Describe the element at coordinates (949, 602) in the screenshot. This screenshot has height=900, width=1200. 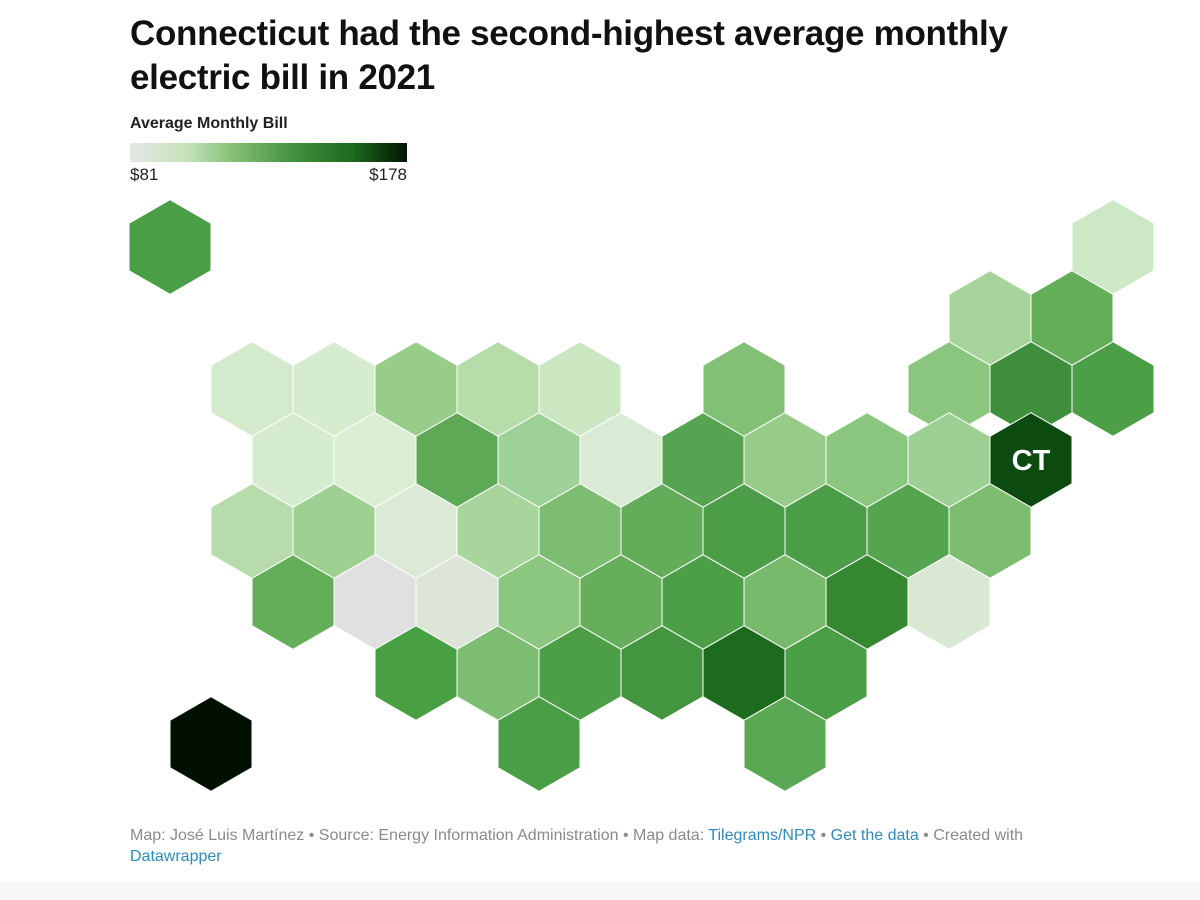
I see `state-hex-dc` at that location.